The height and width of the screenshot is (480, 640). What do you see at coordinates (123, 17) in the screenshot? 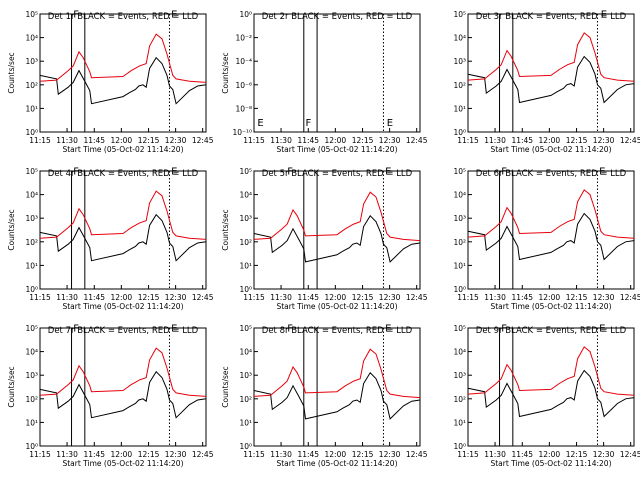
I see `chart-title: Det 1r BLACK = Events, RED = LLD` at bounding box center [123, 17].